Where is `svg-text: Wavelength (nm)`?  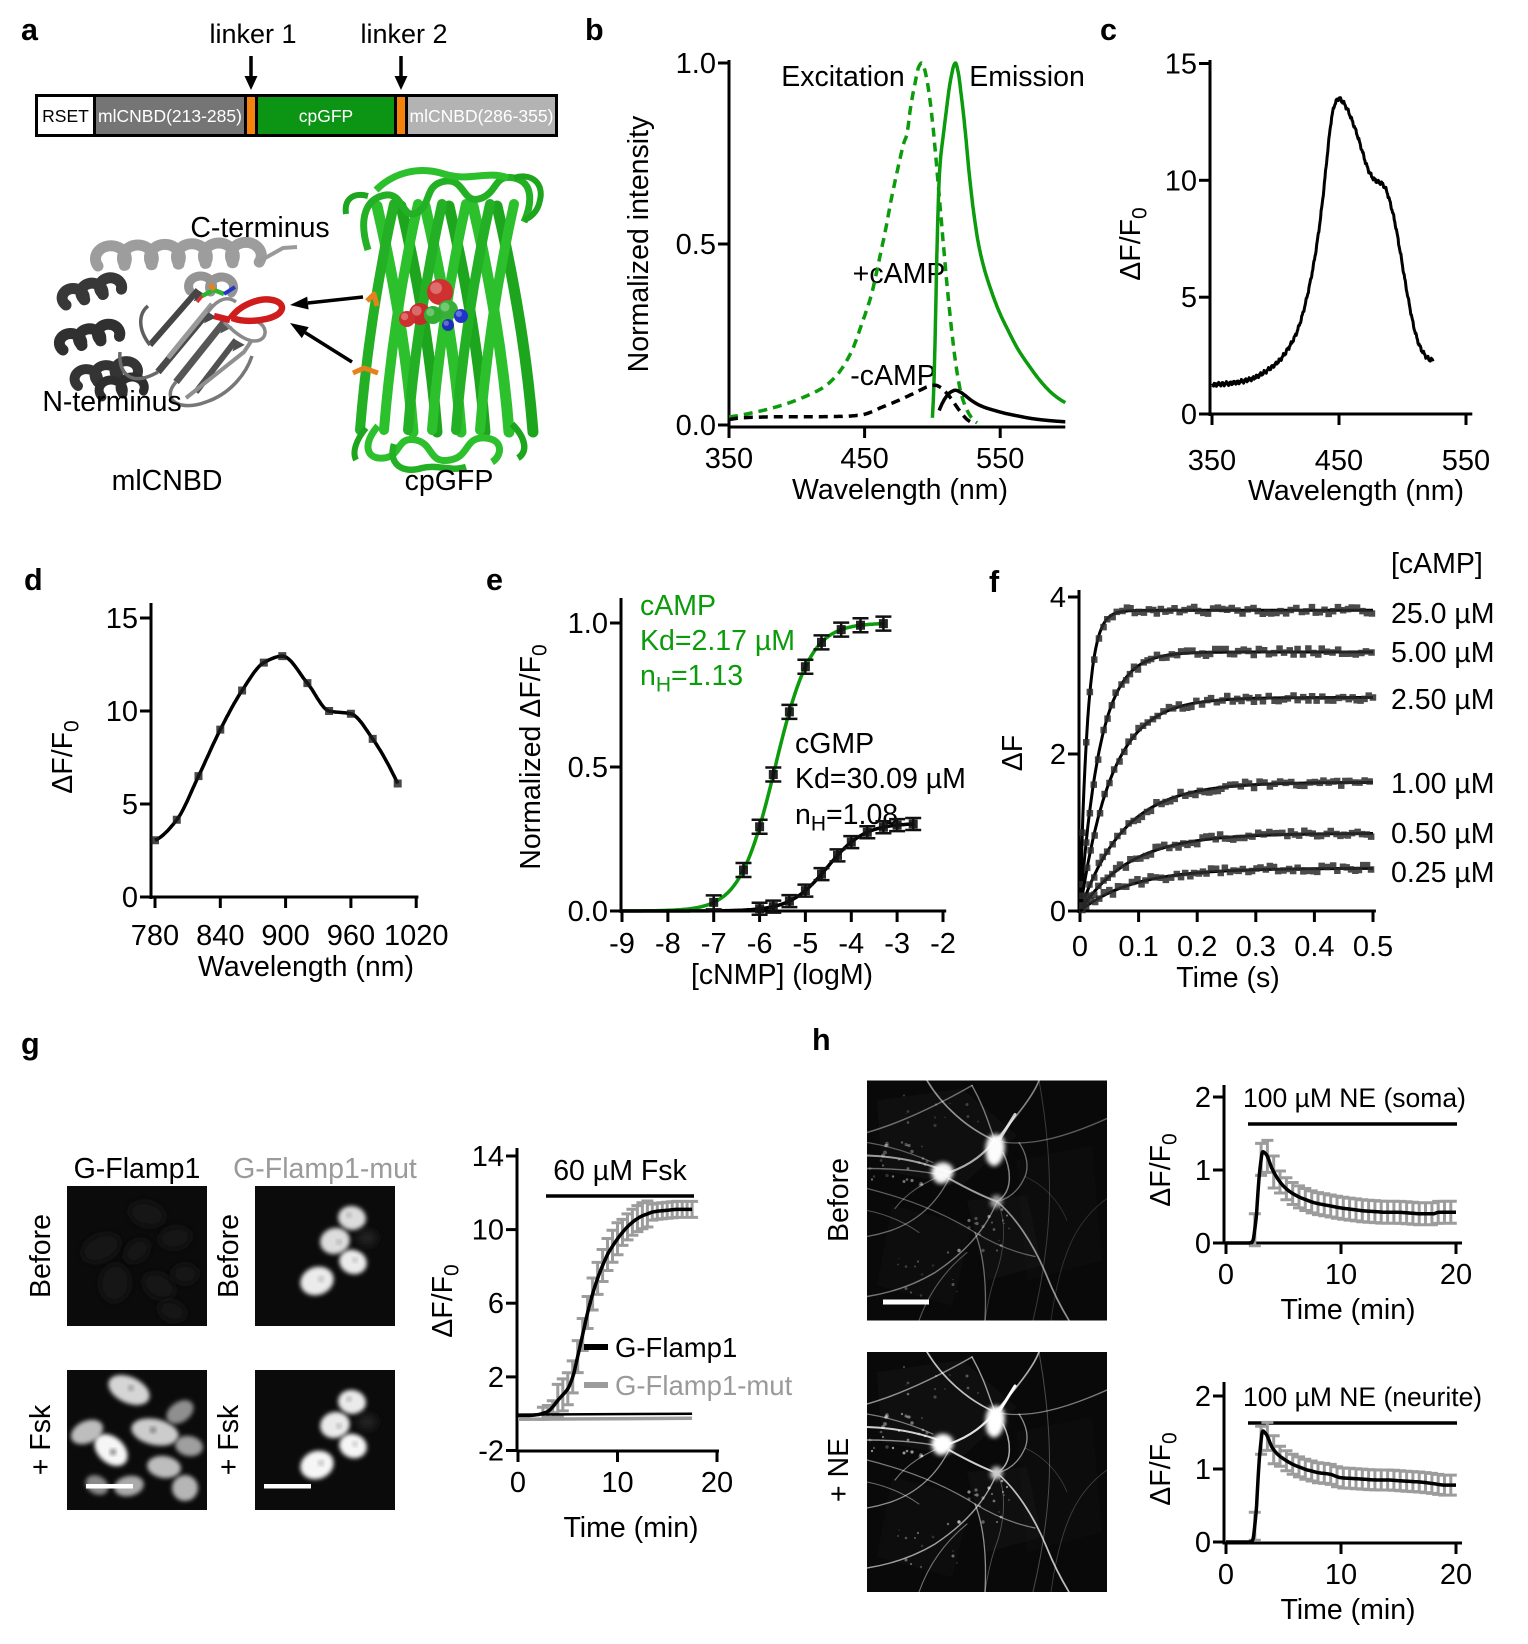 svg-text: Wavelength (nm) is located at coordinates (1356, 491).